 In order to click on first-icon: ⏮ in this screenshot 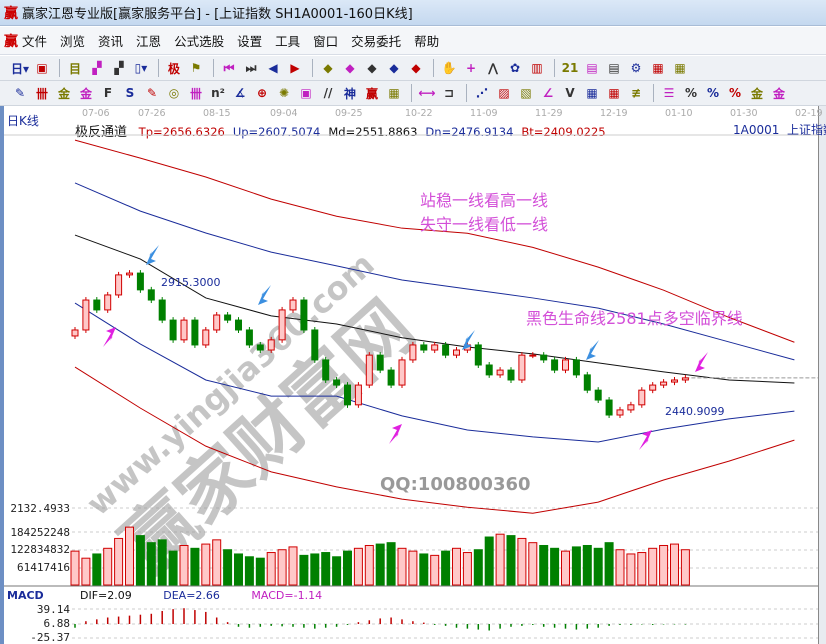, I will do `click(229, 67)`.